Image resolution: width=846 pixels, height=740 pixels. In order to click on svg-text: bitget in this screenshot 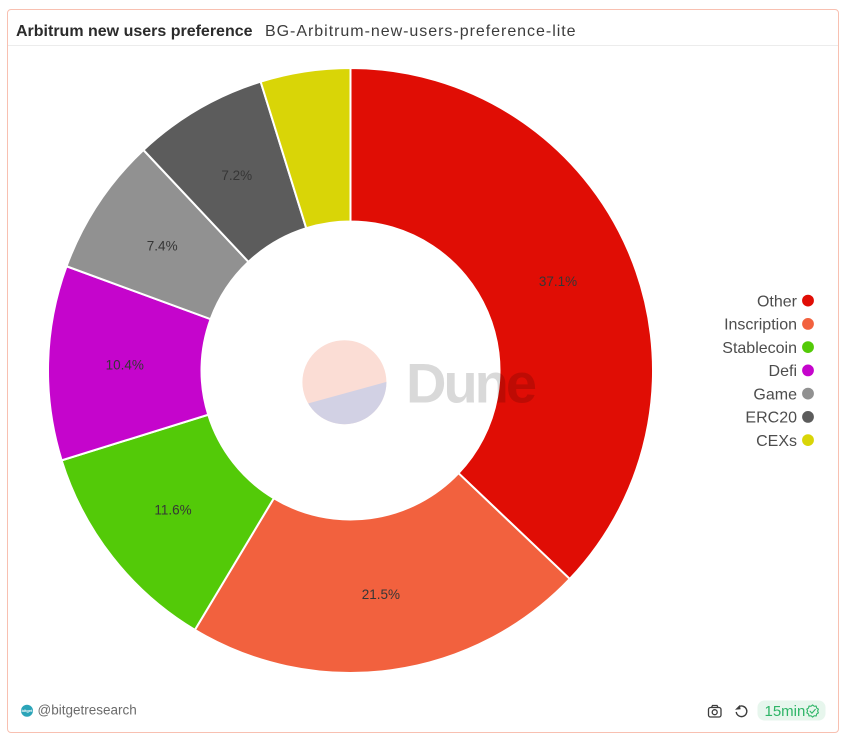, I will do `click(28, 710)`.